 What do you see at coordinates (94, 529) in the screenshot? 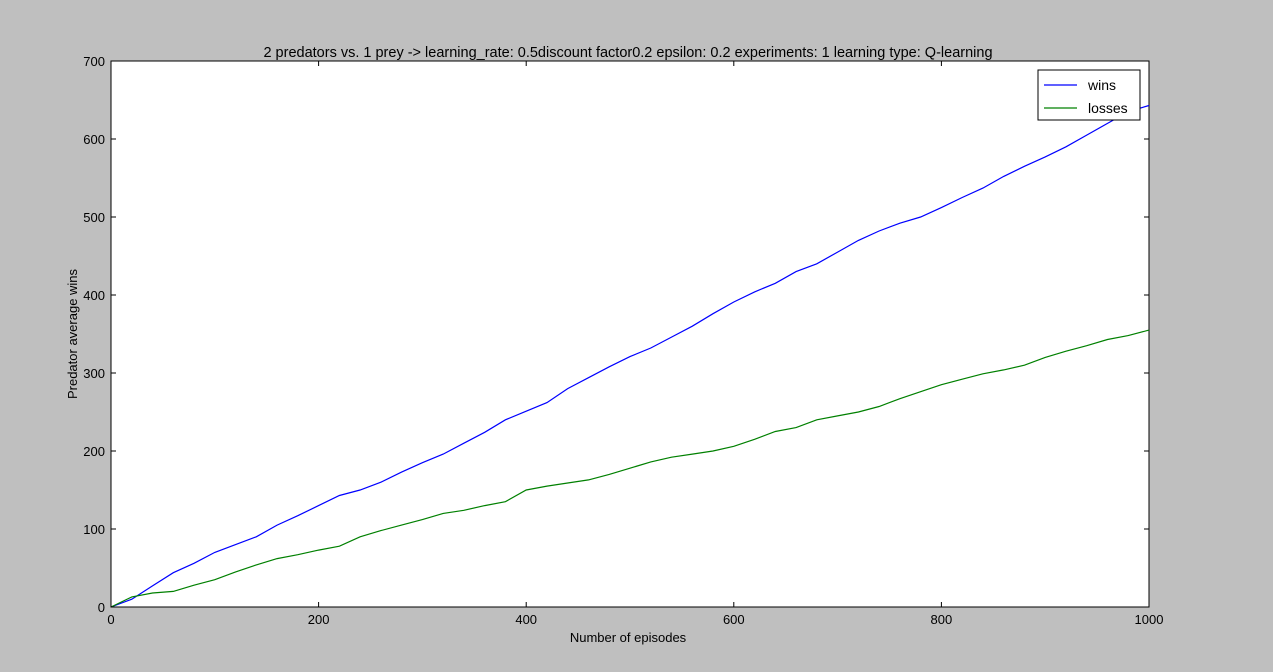
I see `y-tick-label: 100` at bounding box center [94, 529].